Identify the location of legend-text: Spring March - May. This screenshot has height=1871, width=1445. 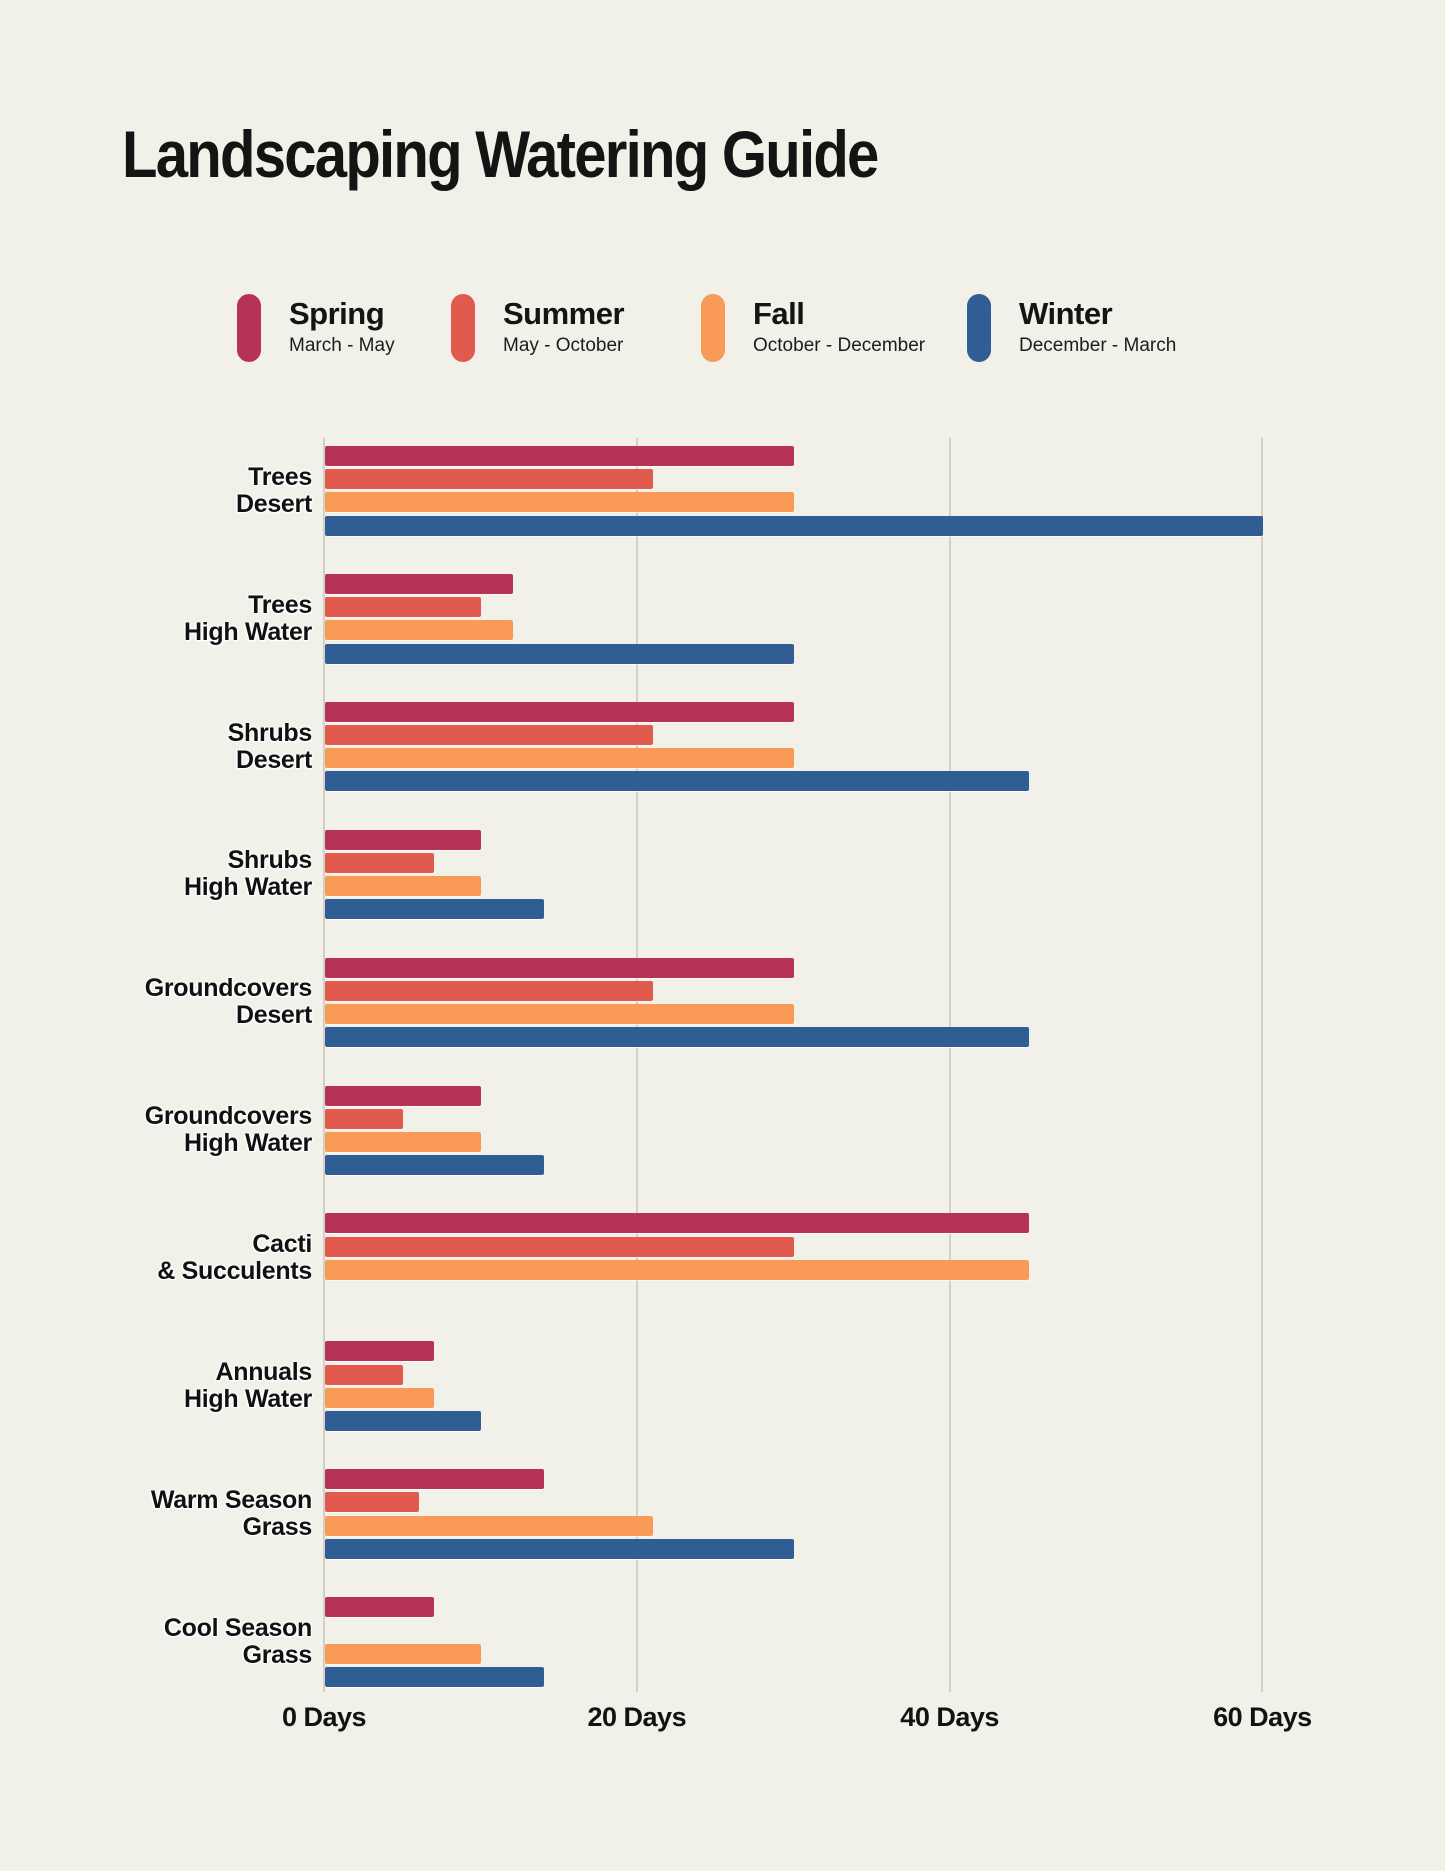
(342, 325).